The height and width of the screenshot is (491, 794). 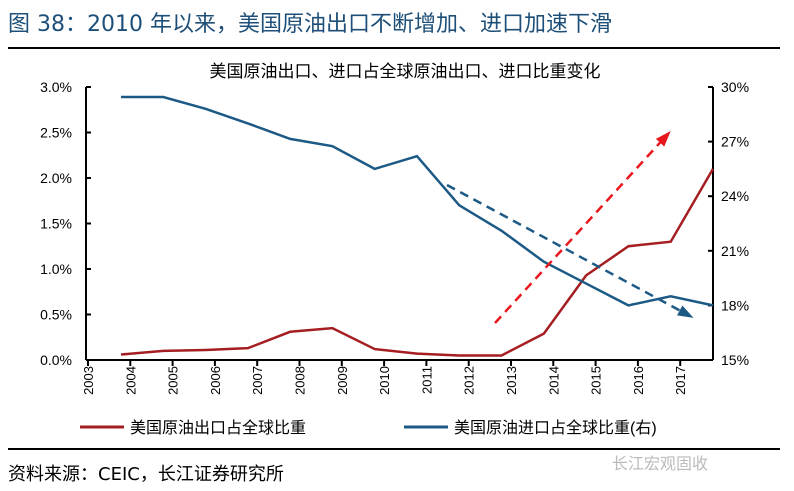 I want to click on x-tick-label: 2016, so click(x=638, y=380).